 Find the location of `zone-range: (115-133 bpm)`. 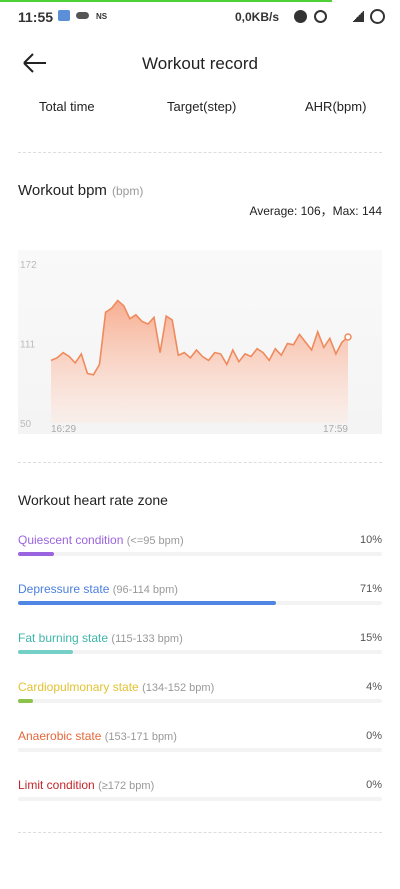

zone-range: (115-133 bpm) is located at coordinates (147, 639).